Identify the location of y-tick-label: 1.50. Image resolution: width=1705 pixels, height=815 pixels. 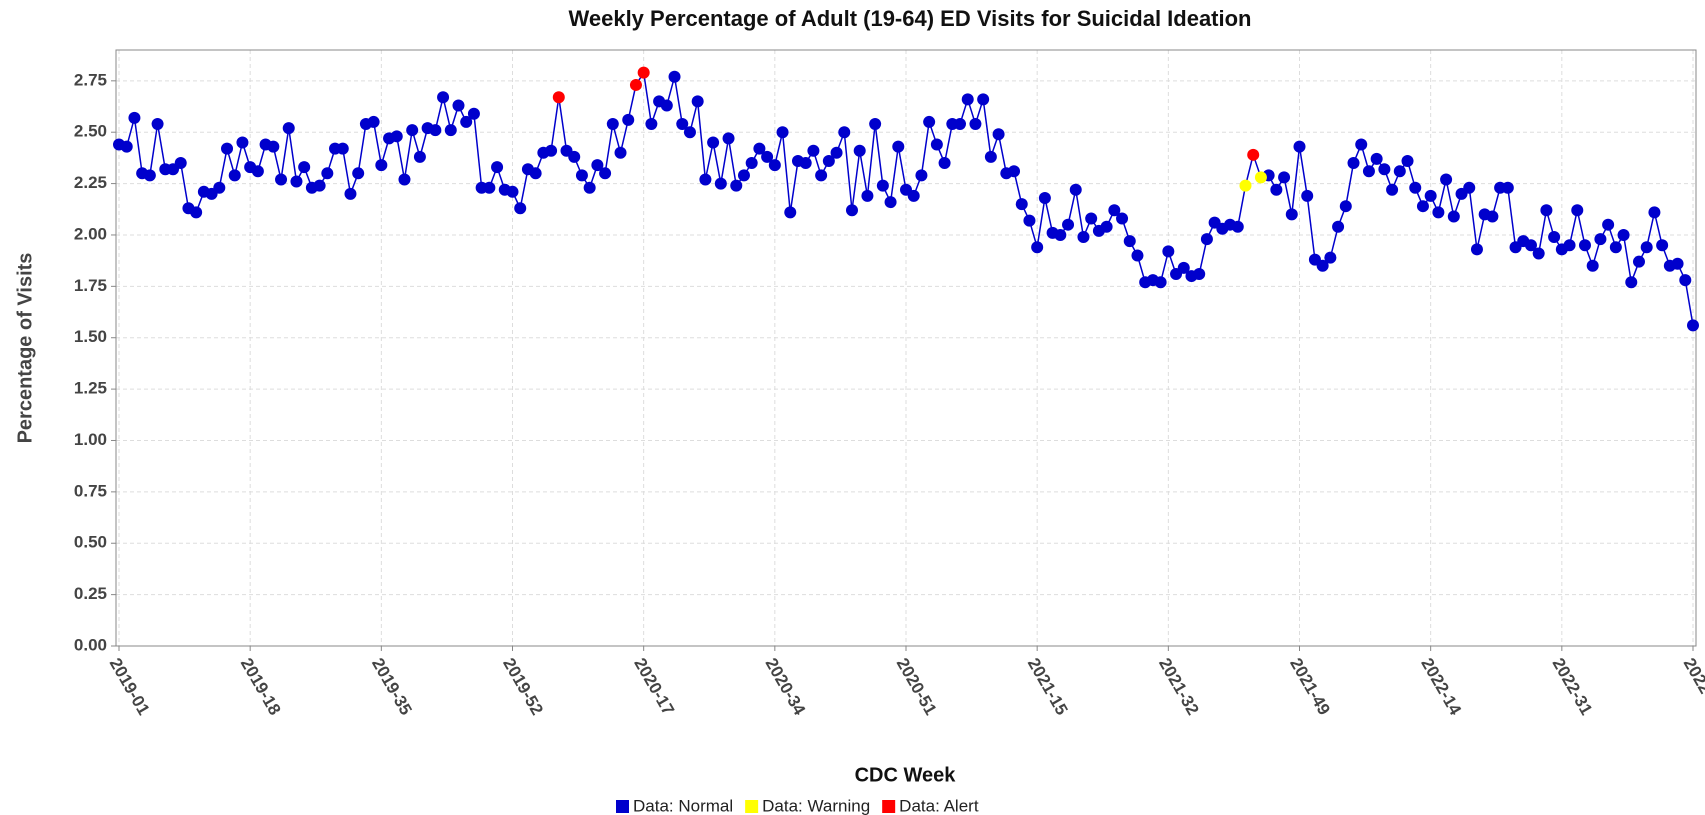
(90, 336).